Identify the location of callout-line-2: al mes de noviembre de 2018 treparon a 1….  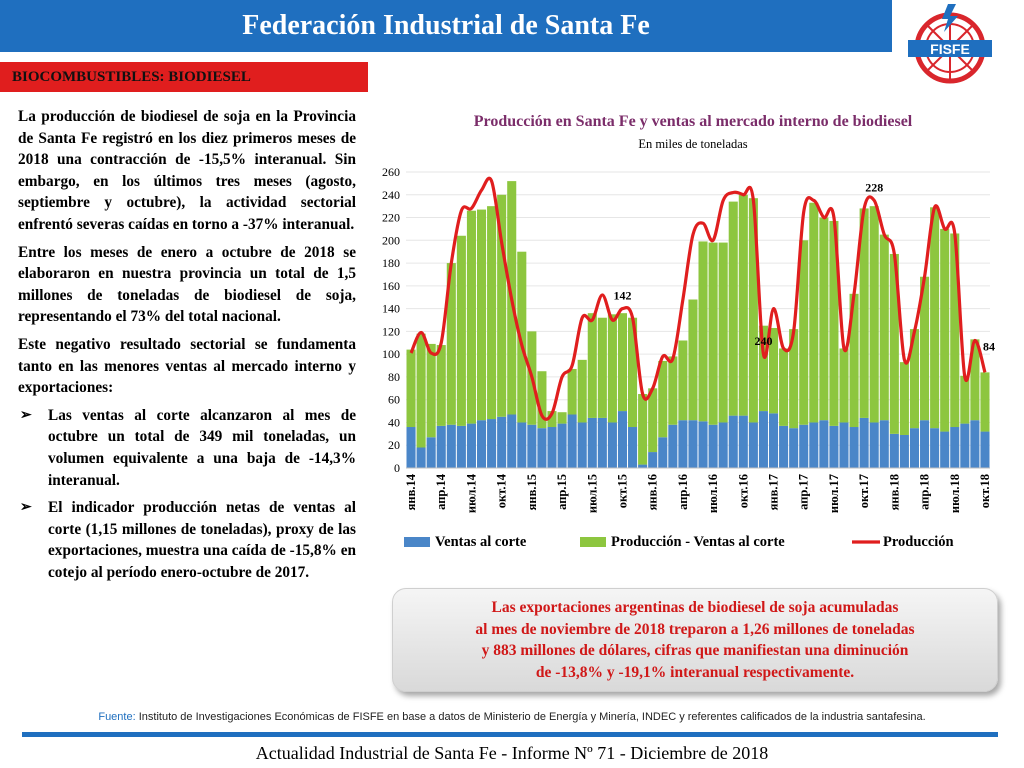
(695, 629).